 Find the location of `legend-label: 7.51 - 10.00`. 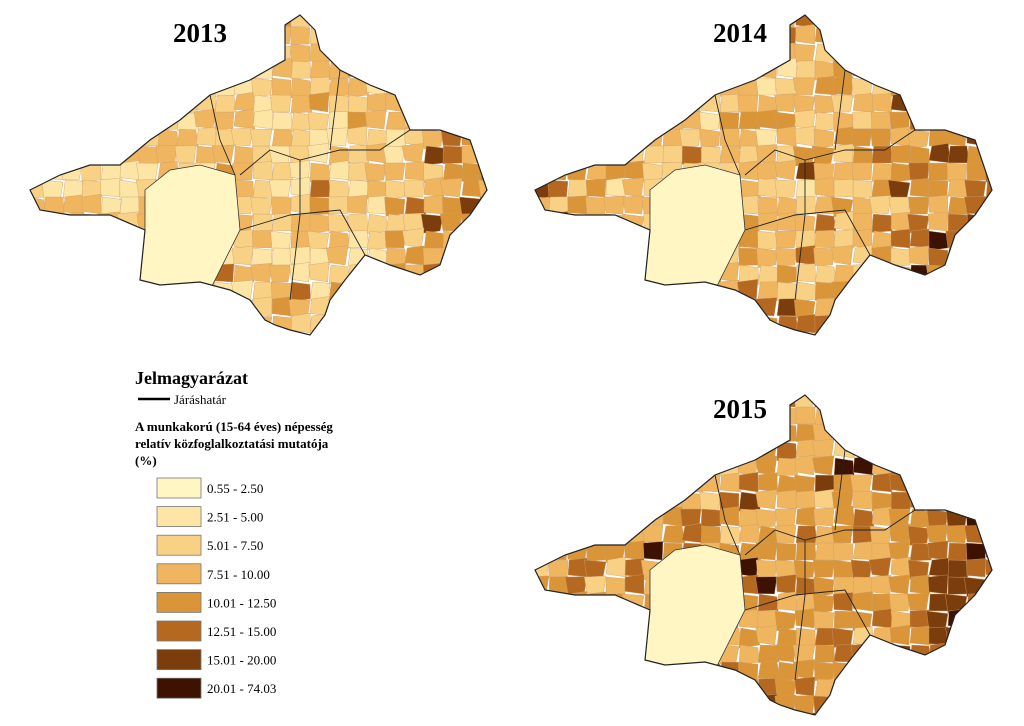

legend-label: 7.51 - 10.00 is located at coordinates (238, 574).